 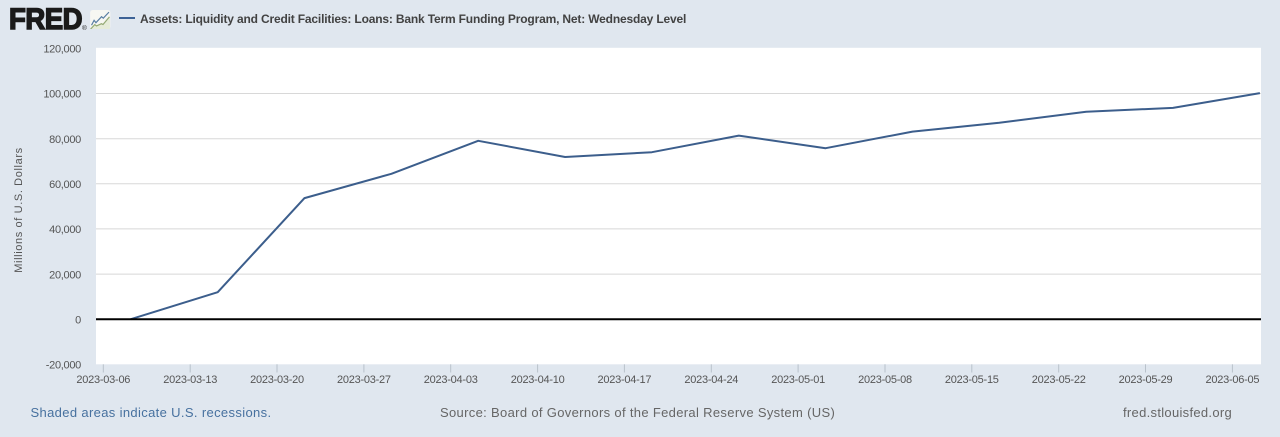 What do you see at coordinates (62, 50) in the screenshot?
I see `svg-text: 120,000` at bounding box center [62, 50].